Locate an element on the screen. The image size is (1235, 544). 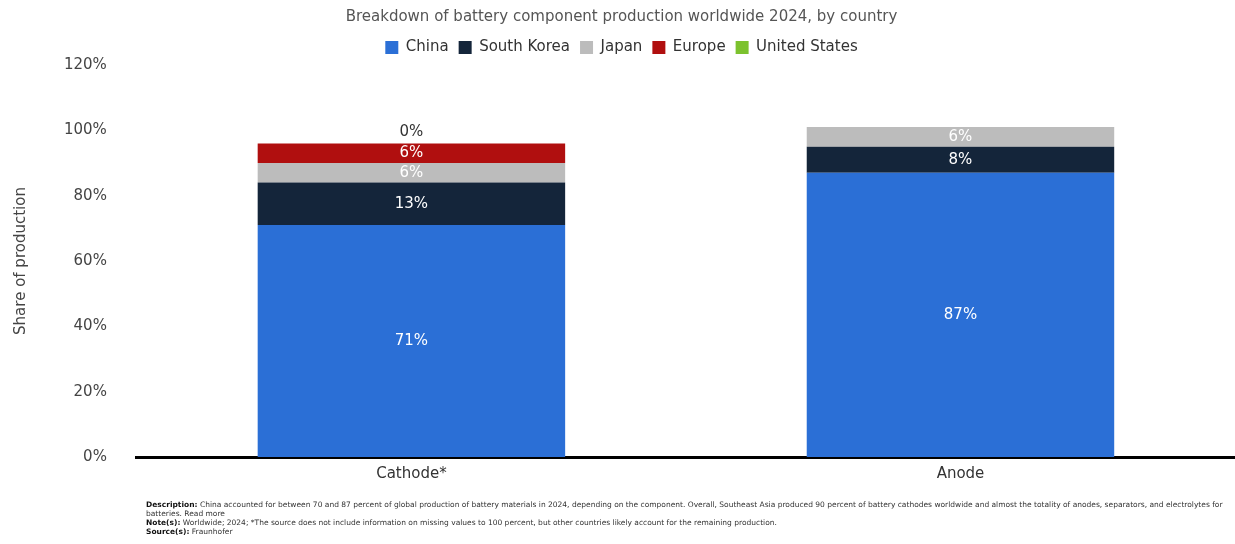
y-tick-label: 40% is located at coordinates (90, 325).